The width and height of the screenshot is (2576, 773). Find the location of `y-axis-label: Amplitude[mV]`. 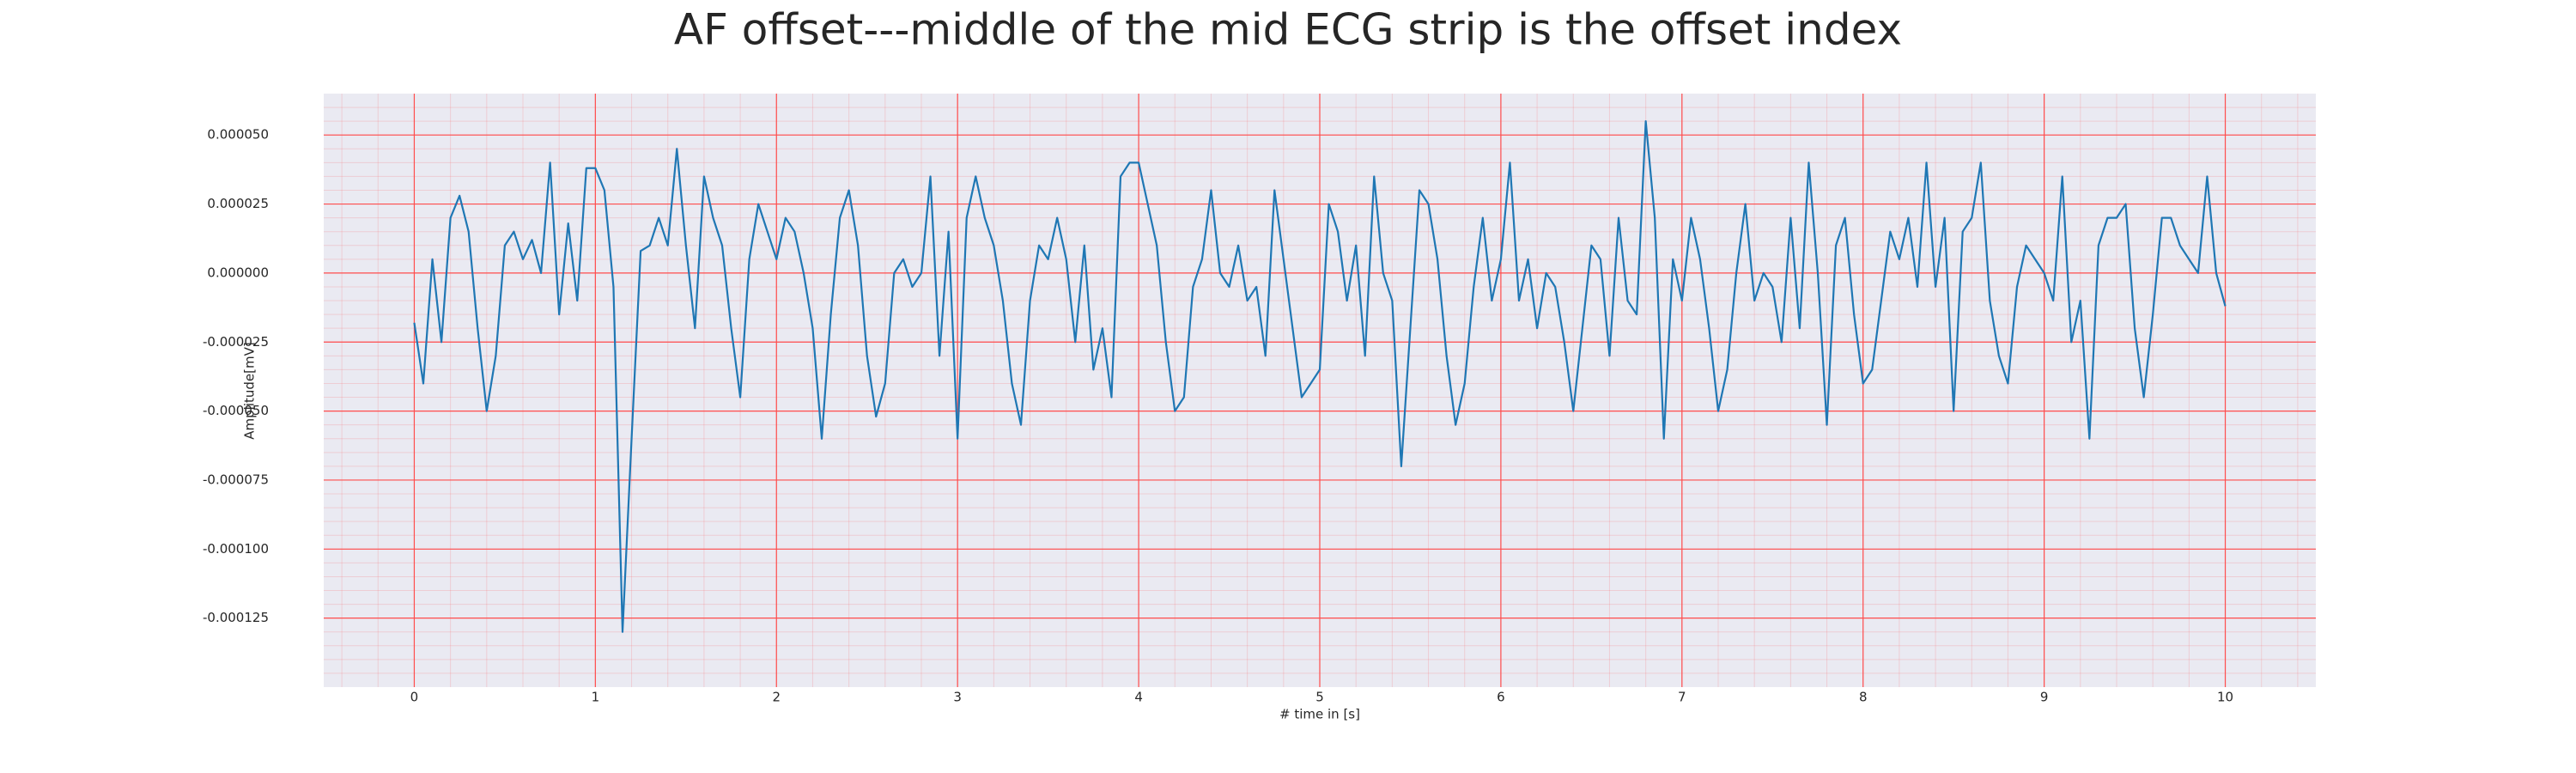

y-axis-label: Amplitude[mV] is located at coordinates (250, 390).